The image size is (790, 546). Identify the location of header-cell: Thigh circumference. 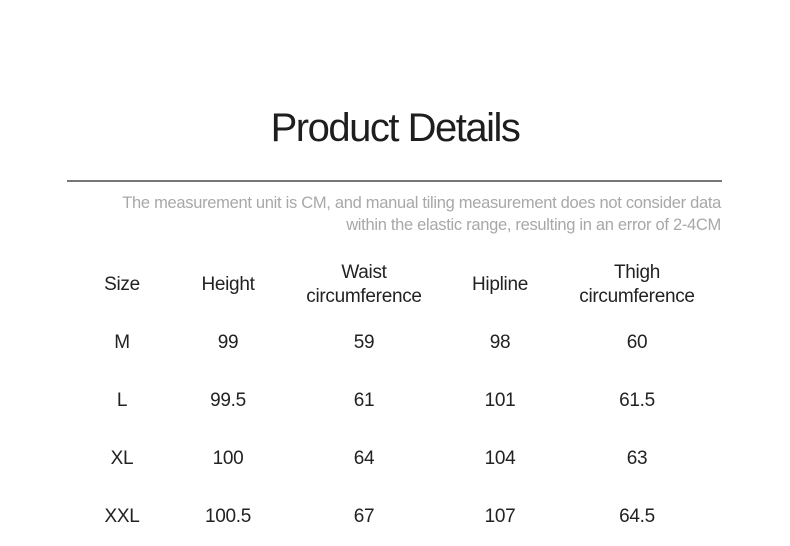
(637, 284).